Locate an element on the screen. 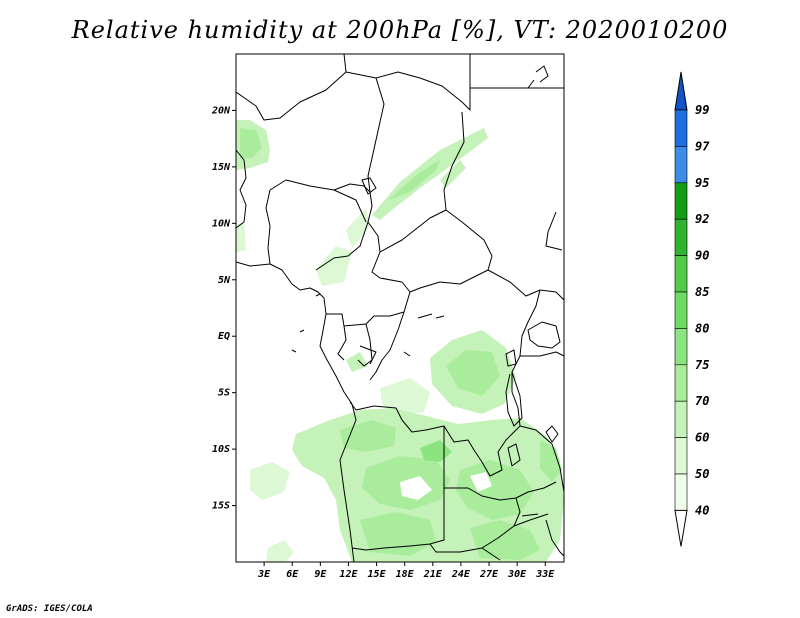 The width and height of the screenshot is (800, 618). lon-tick-label: 33E is located at coordinates (545, 574).